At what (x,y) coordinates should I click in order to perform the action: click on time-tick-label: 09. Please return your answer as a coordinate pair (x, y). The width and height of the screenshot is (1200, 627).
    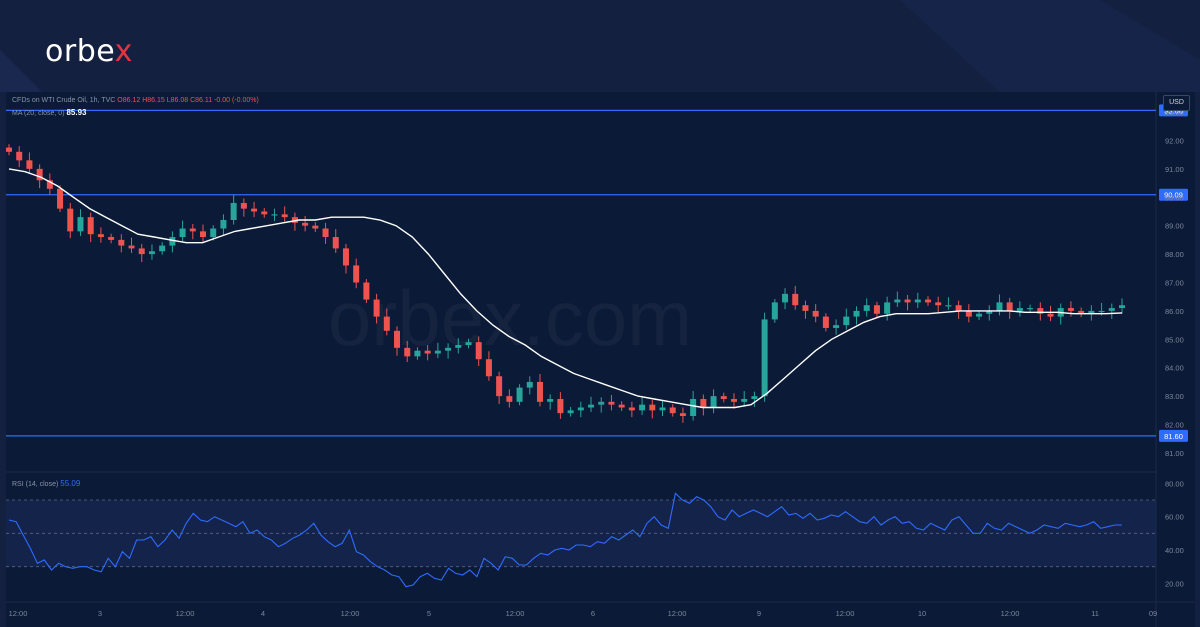
    Looking at the image, I should click on (1153, 613).